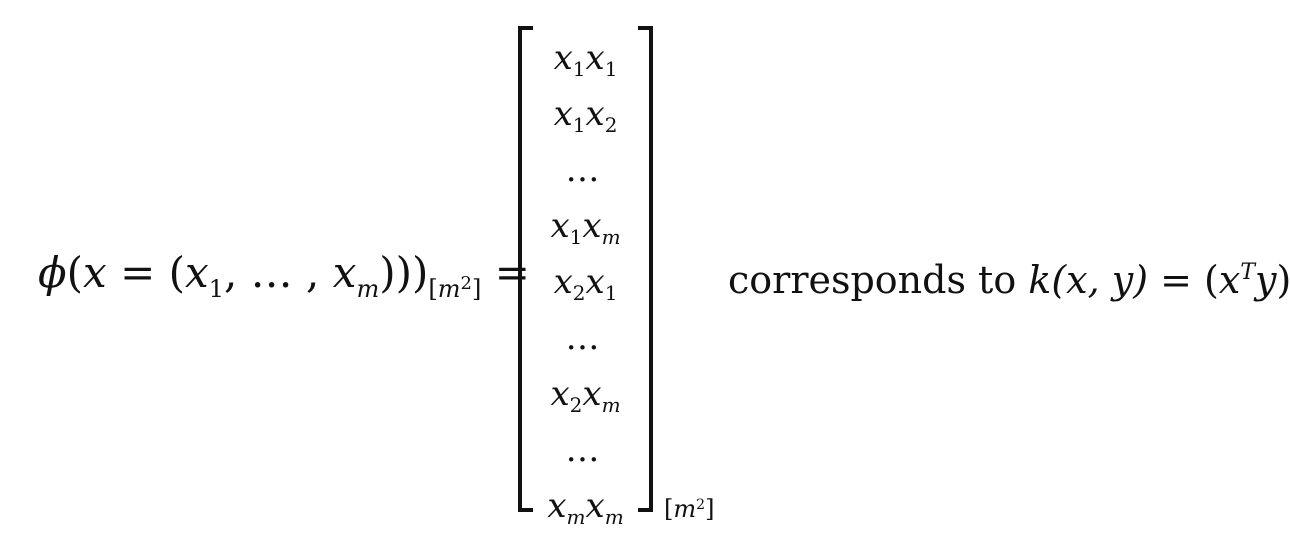 This screenshot has height=545, width=1290. I want to click on matrix-entry-x1-xm: x1xm, so click(585, 226).